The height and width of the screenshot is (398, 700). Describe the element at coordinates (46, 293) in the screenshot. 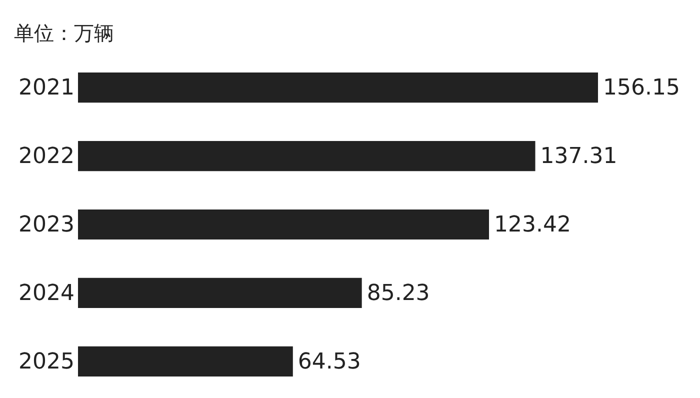

I see `y-tick-label: 2024` at that location.